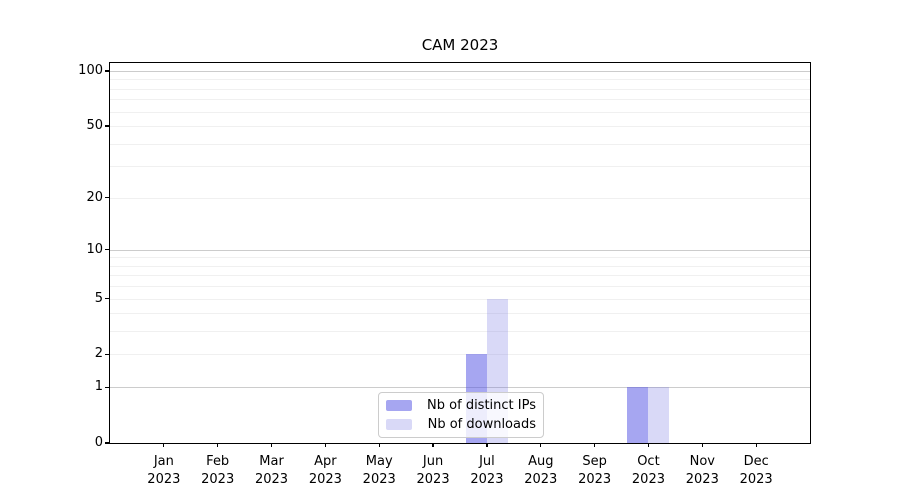 Image resolution: width=900 pixels, height=500 pixels. Describe the element at coordinates (271, 445) in the screenshot. I see `x-tick-mark-mar` at that location.